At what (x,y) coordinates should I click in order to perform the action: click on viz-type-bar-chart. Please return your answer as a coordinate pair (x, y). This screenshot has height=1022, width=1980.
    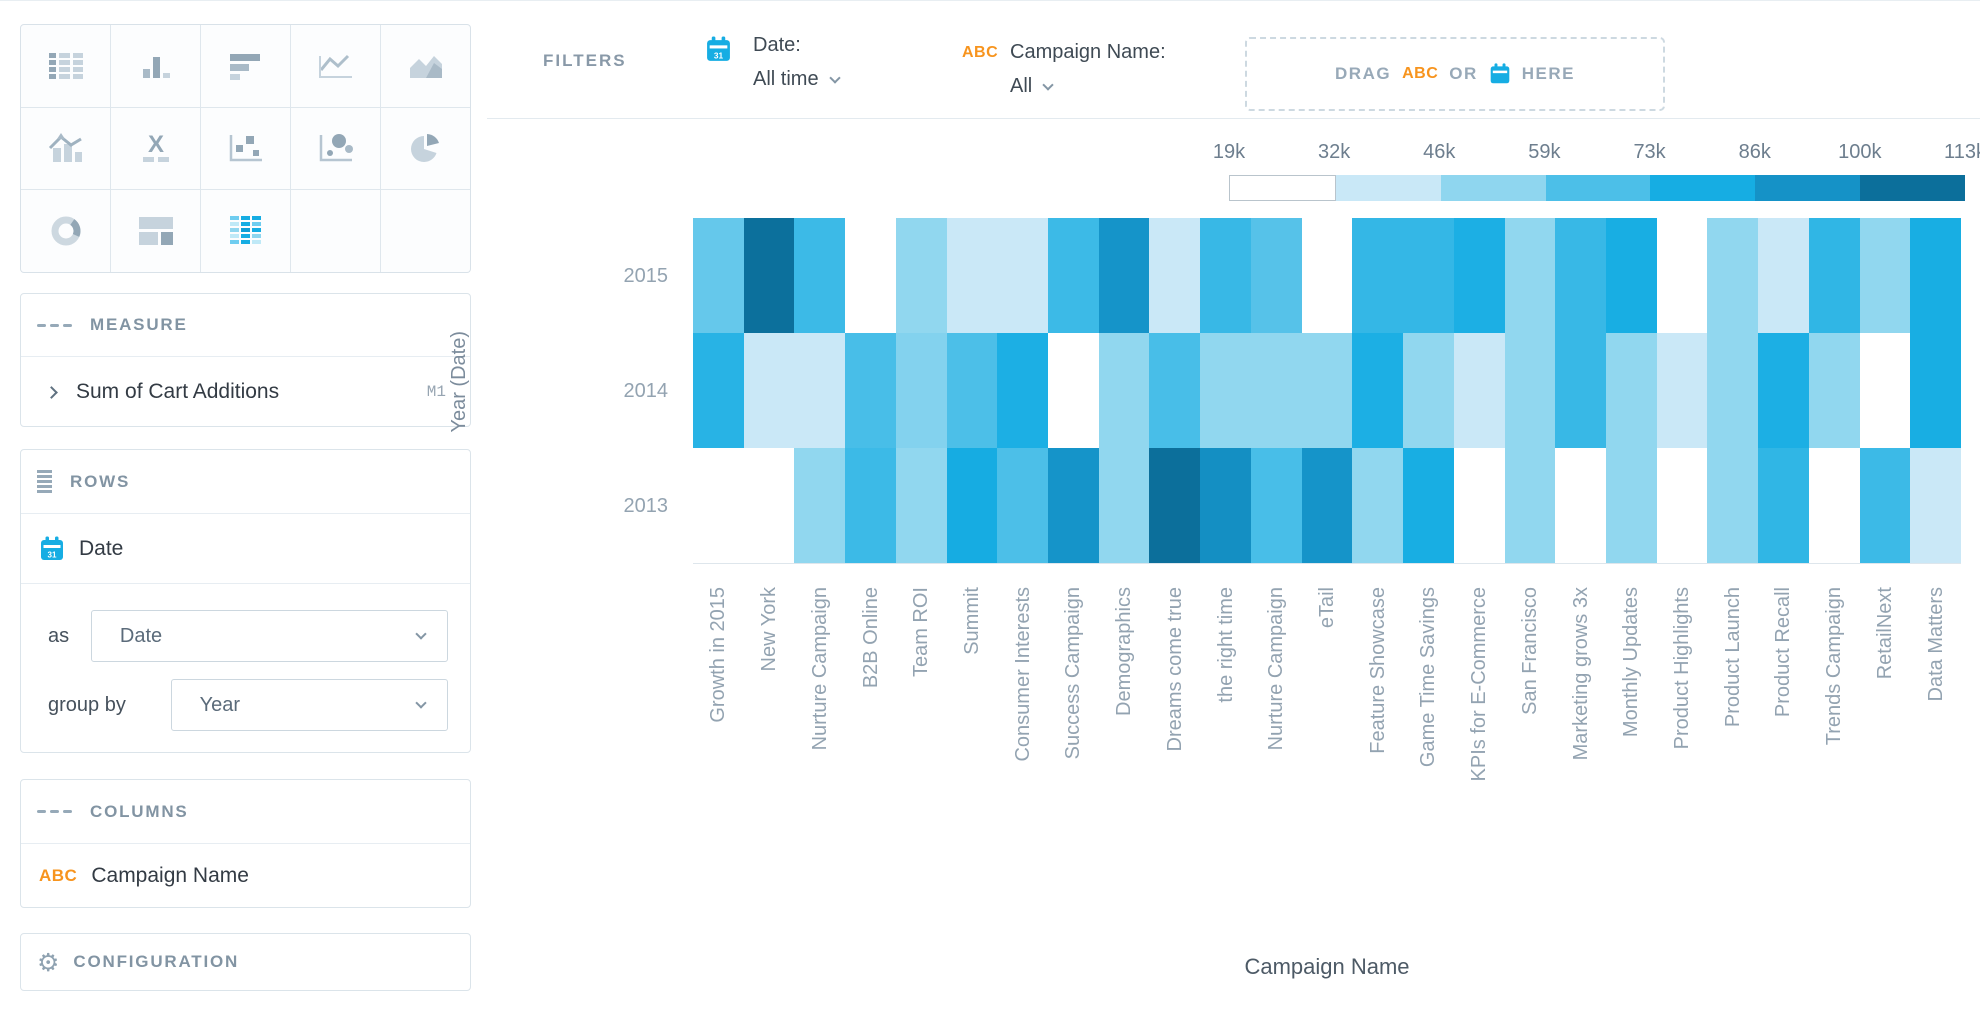
    Looking at the image, I should click on (245, 66).